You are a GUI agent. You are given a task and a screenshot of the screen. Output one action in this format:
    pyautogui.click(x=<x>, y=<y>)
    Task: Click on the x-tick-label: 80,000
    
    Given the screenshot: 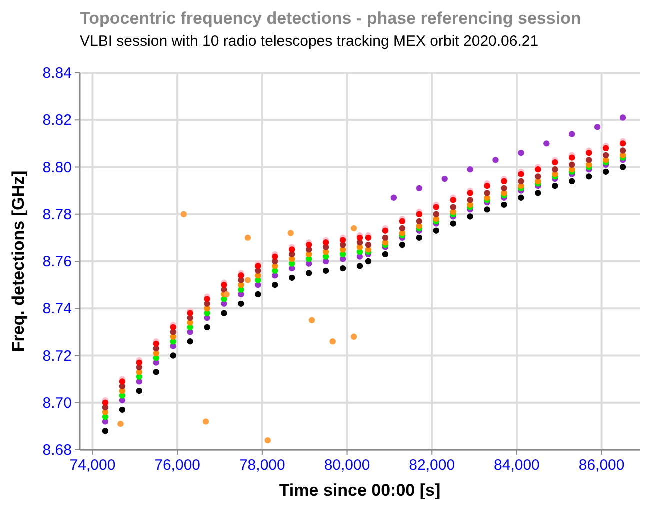 What is the action you would take?
    pyautogui.click(x=347, y=465)
    